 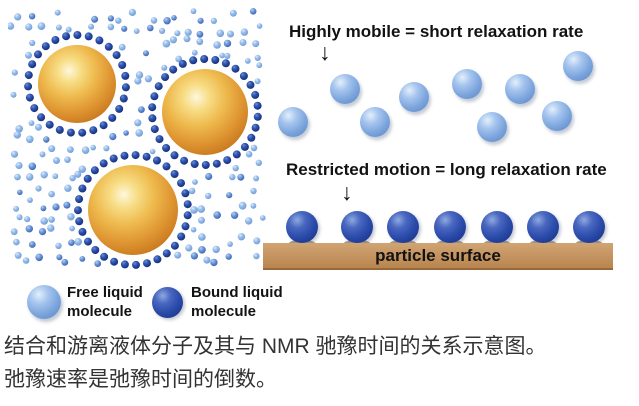 What do you see at coordinates (140, 379) in the screenshot?
I see `caption-line-2: 弛豫速率是弛豫时间的倒数。` at bounding box center [140, 379].